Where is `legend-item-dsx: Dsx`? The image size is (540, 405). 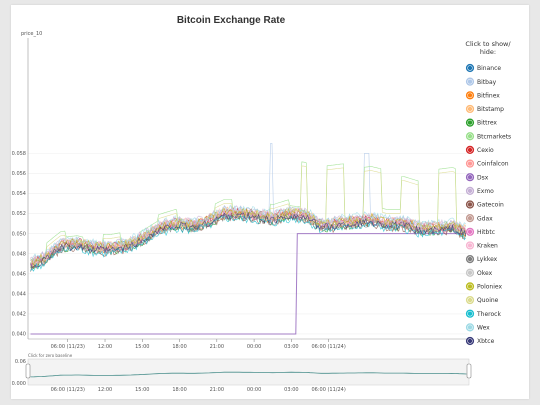
legend-item-dsx: Dsx is located at coordinates (477, 177).